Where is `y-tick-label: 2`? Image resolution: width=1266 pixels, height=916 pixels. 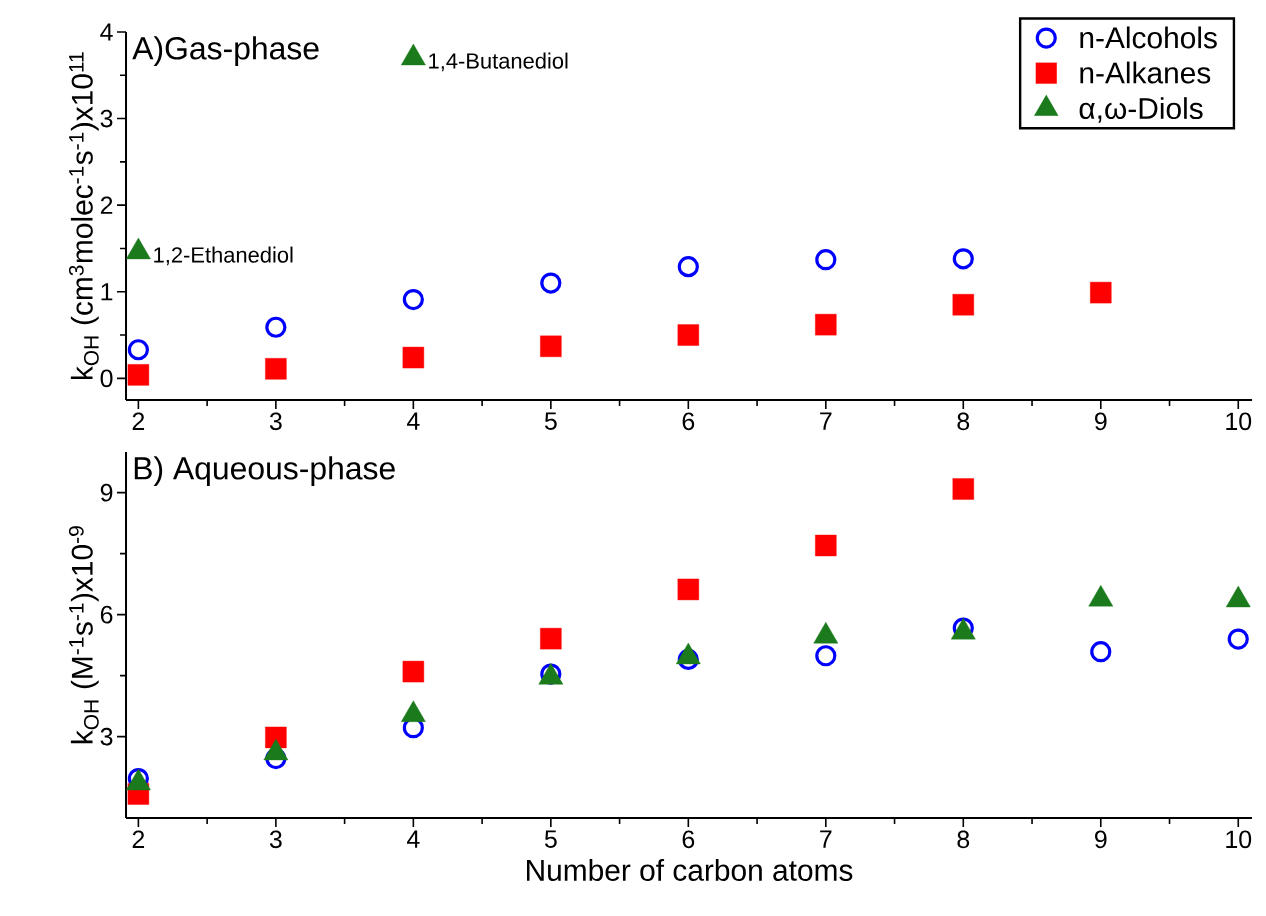
y-tick-label: 2 is located at coordinates (106, 205).